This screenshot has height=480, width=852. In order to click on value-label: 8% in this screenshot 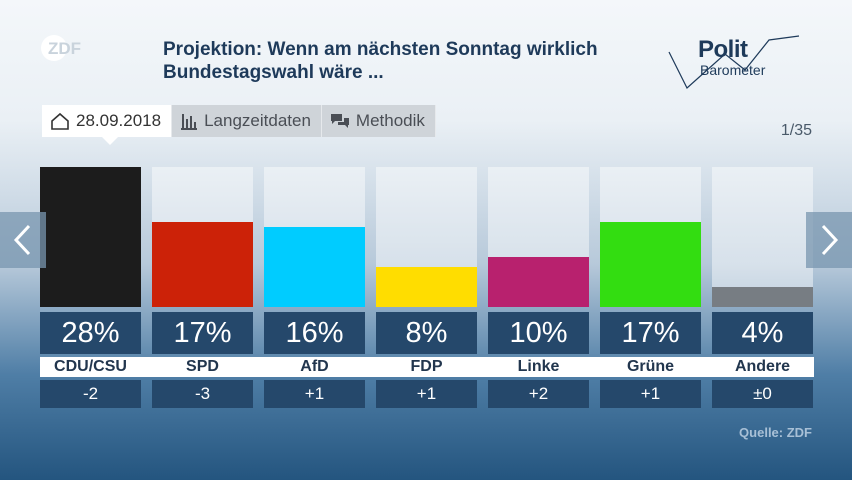, I will do `click(426, 333)`.